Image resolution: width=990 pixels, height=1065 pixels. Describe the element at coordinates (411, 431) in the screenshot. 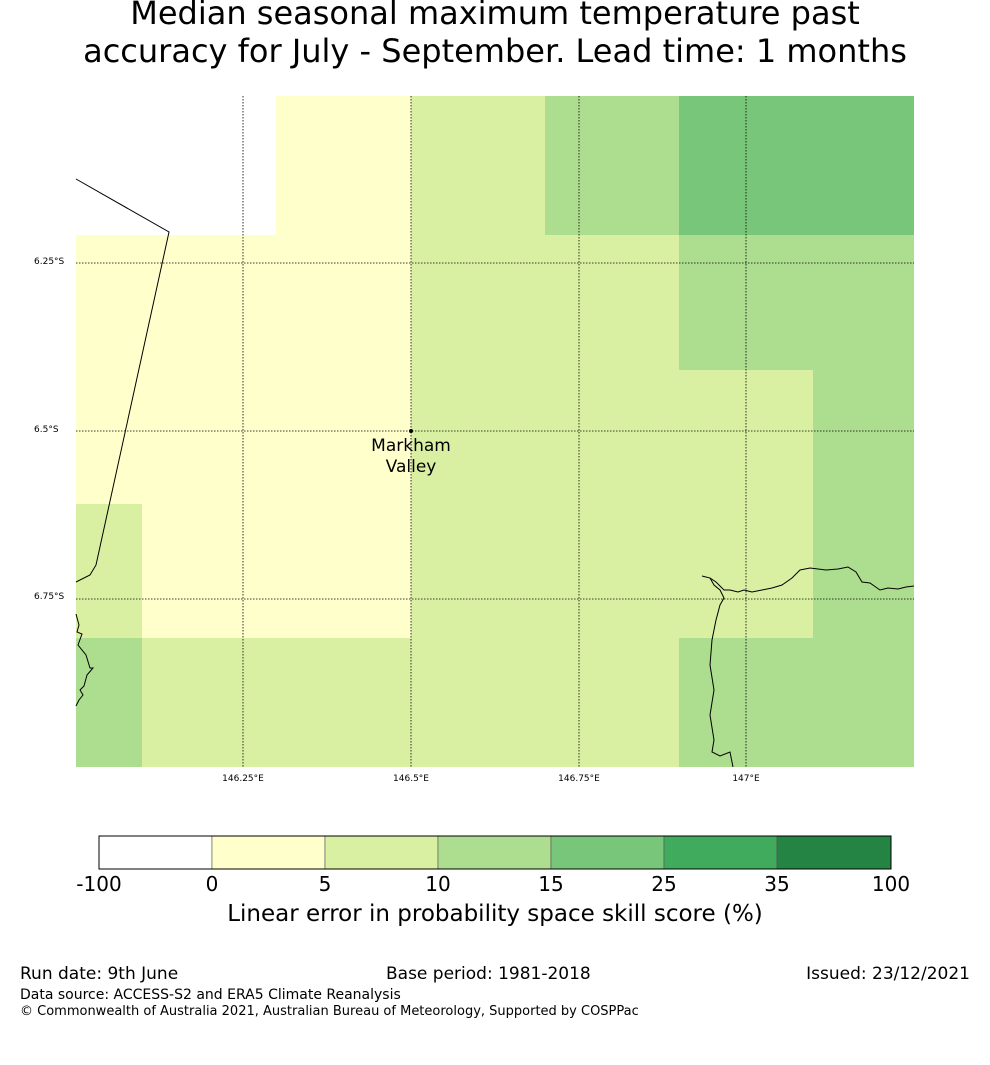

I see `city-marker` at that location.